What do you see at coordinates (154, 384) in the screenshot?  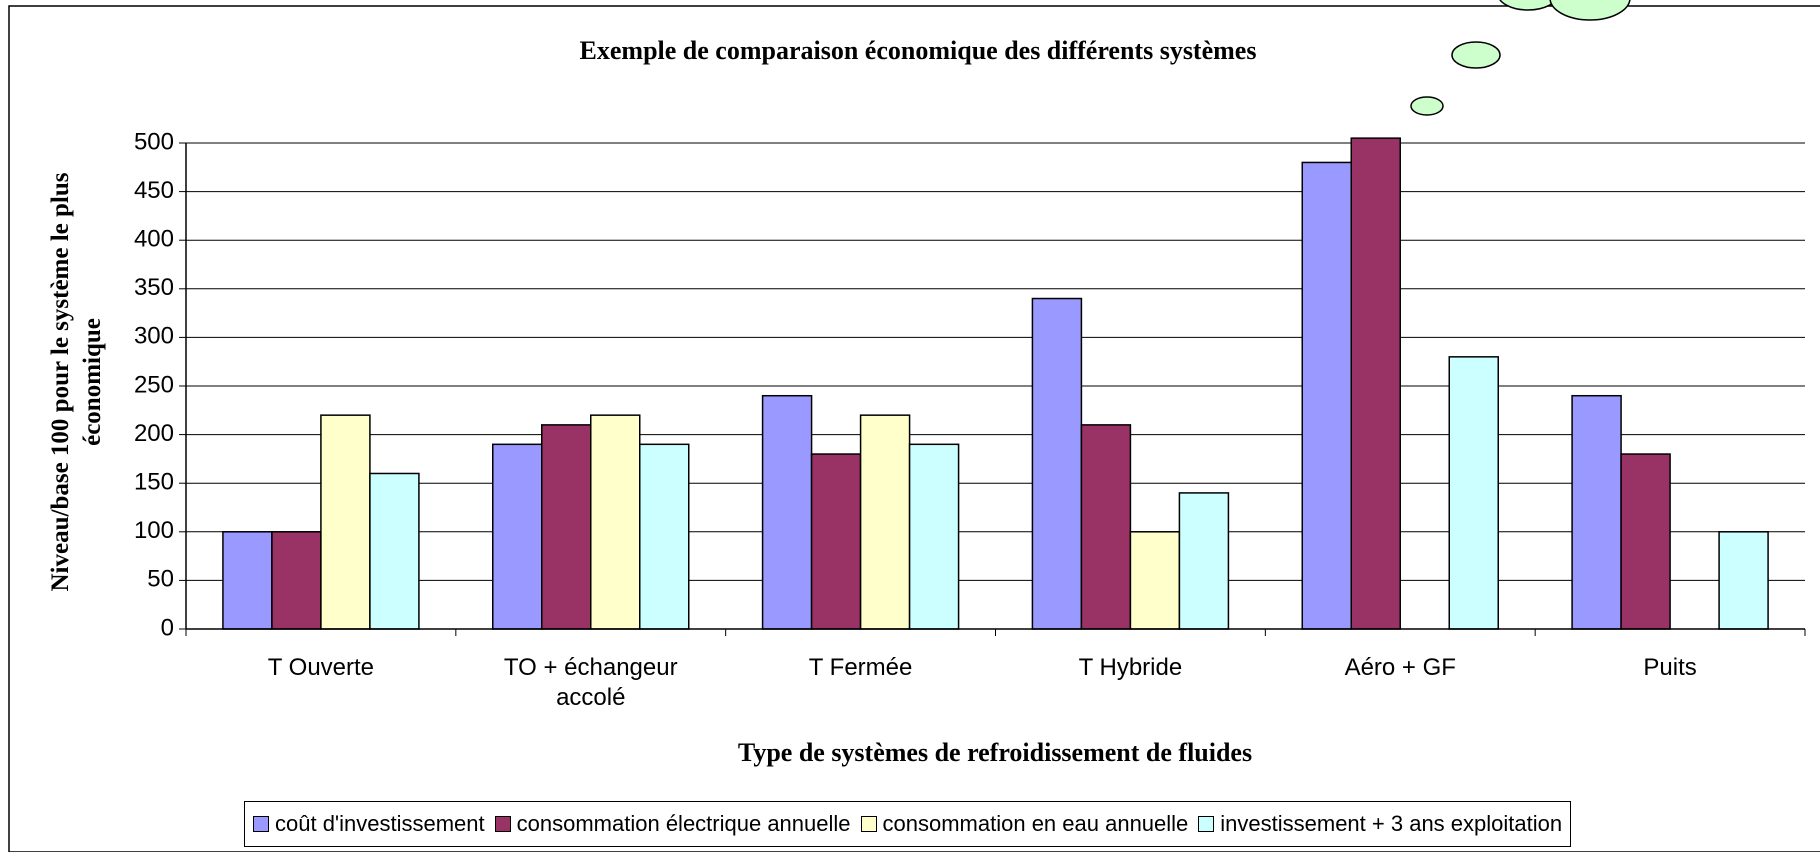 I see `y-tick-label: 250` at bounding box center [154, 384].